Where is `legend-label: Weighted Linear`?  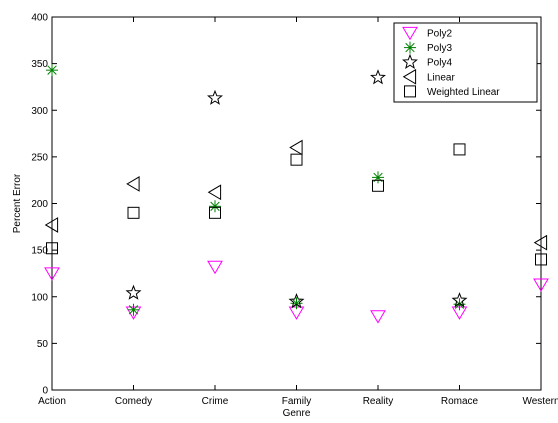 legend-label: Weighted Linear is located at coordinates (463, 92).